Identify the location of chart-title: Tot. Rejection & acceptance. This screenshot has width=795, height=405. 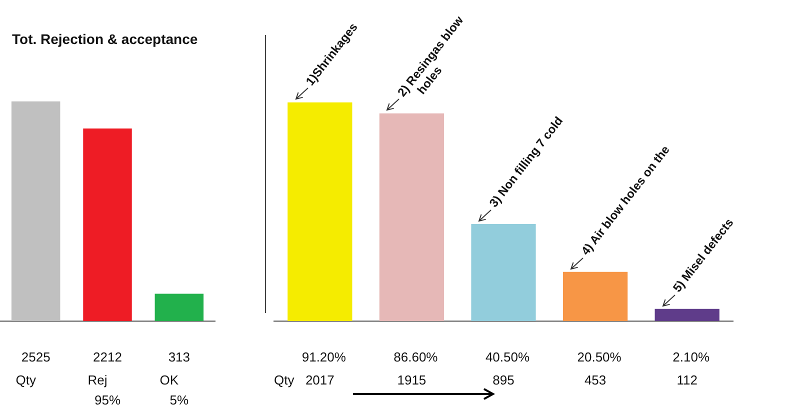
(105, 39).